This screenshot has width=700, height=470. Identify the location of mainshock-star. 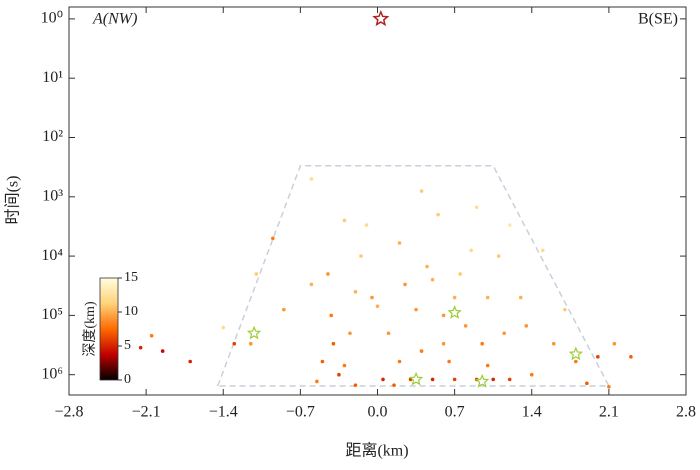
(381, 18).